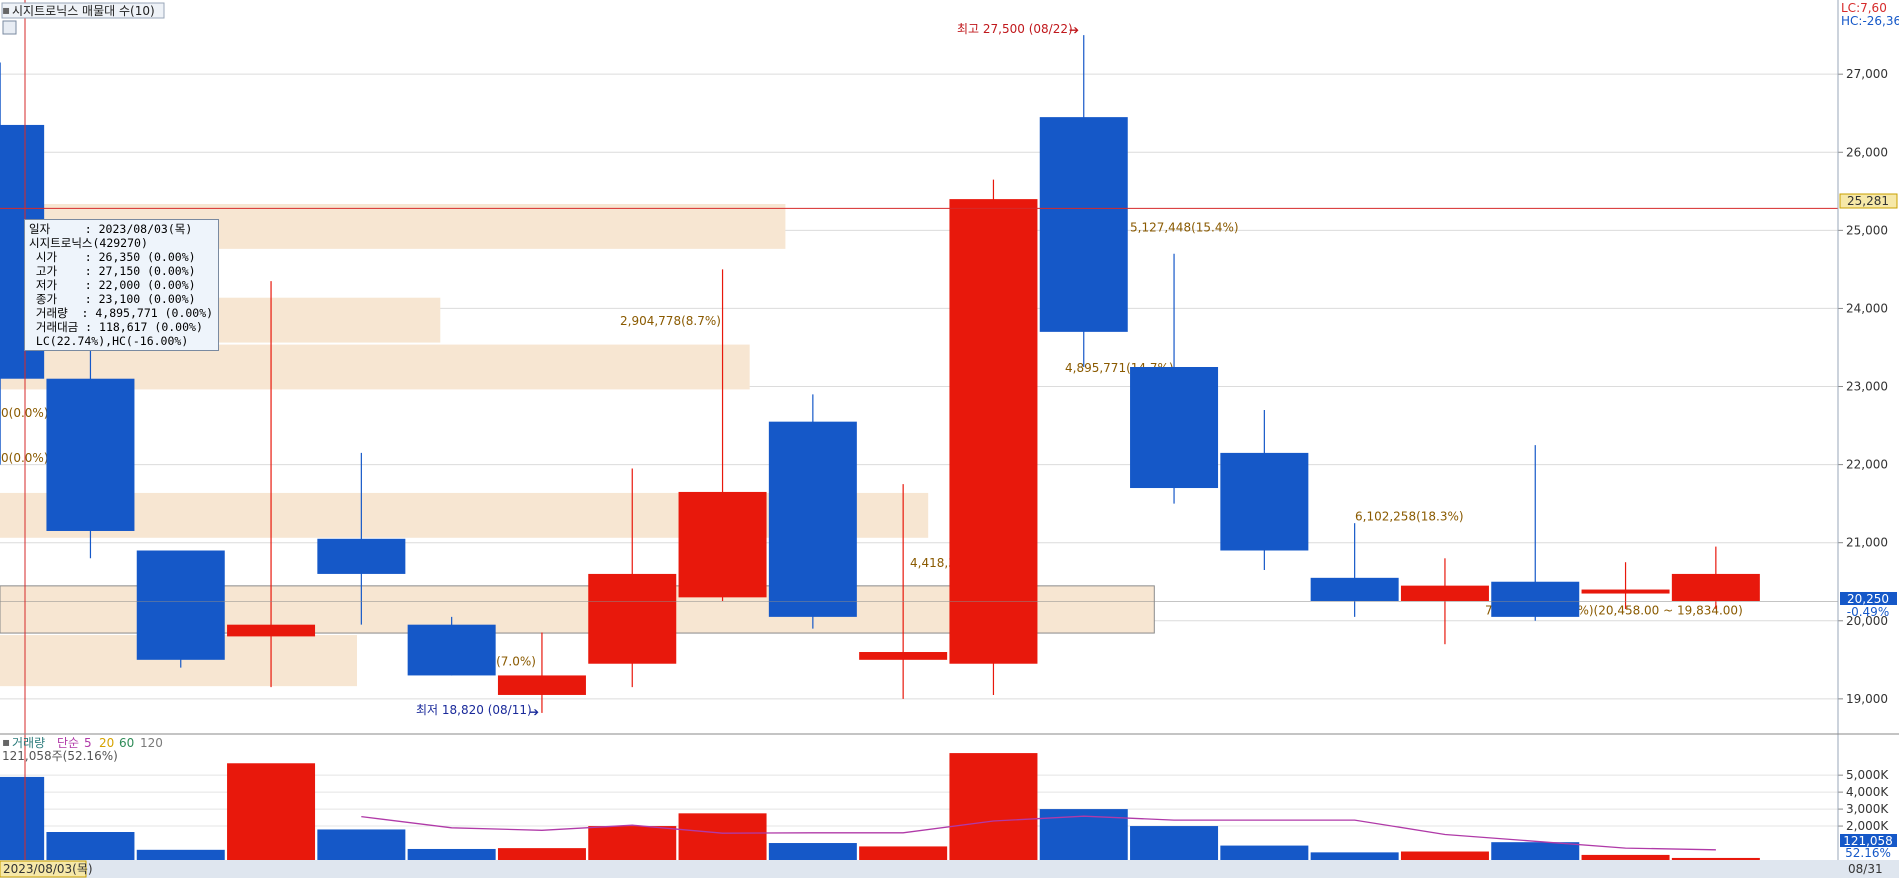 The image size is (1899, 881). What do you see at coordinates (1867, 543) in the screenshot?
I see `price-tick-label: 21,000` at bounding box center [1867, 543].